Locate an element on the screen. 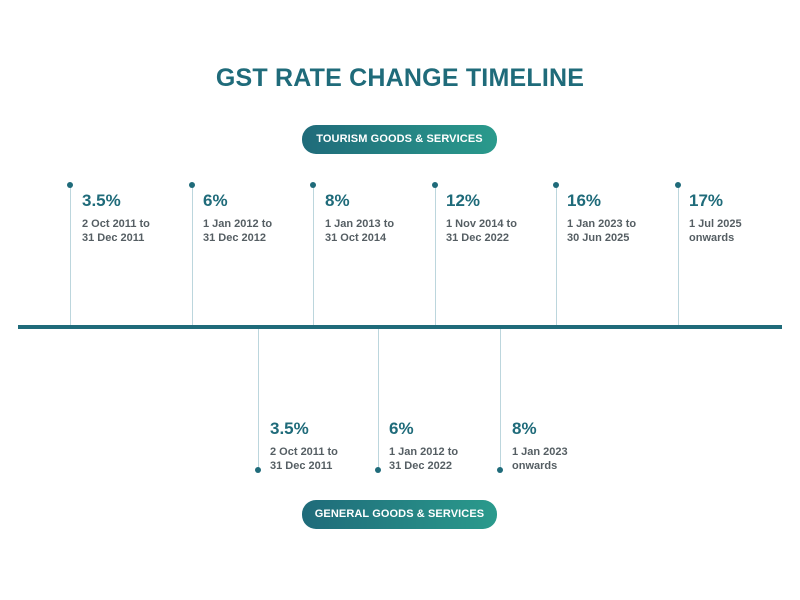 This screenshot has width=800, height=600. general-entry-2: 6% 1 Jan 2012 to 31 Dec 2022 is located at coordinates (423, 446).